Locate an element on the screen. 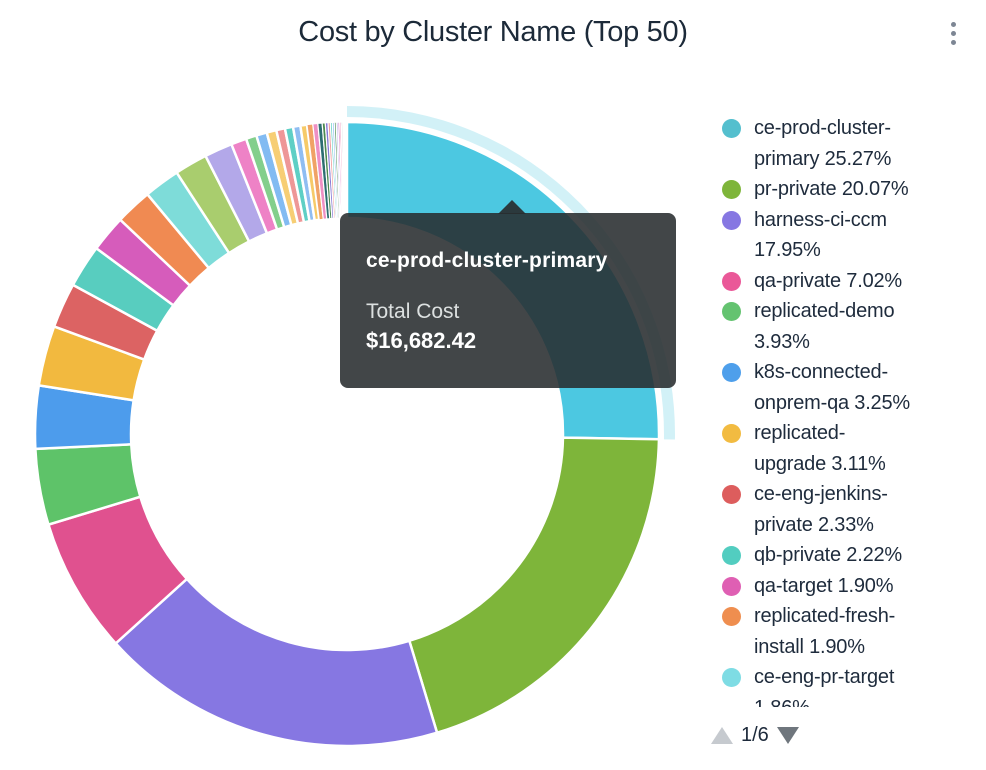  legend-item: k8s-connected-onprem-qa 3.25% is located at coordinates (850, 387).